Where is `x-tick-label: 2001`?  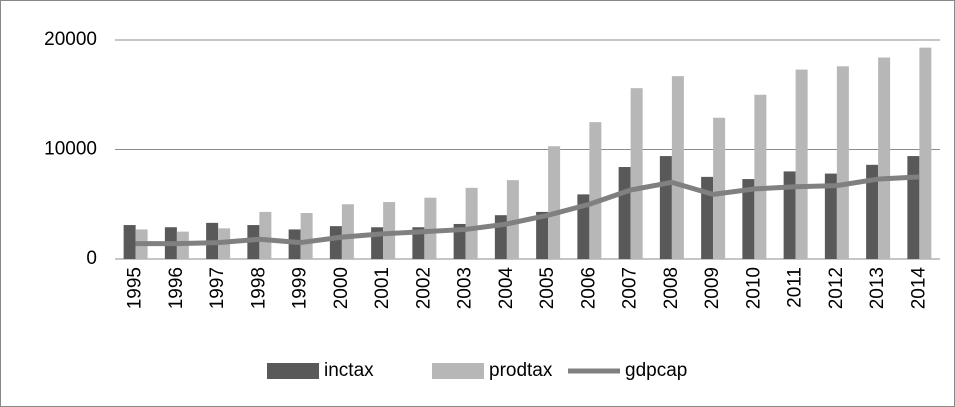 x-tick-label: 2001 is located at coordinates (382, 288).